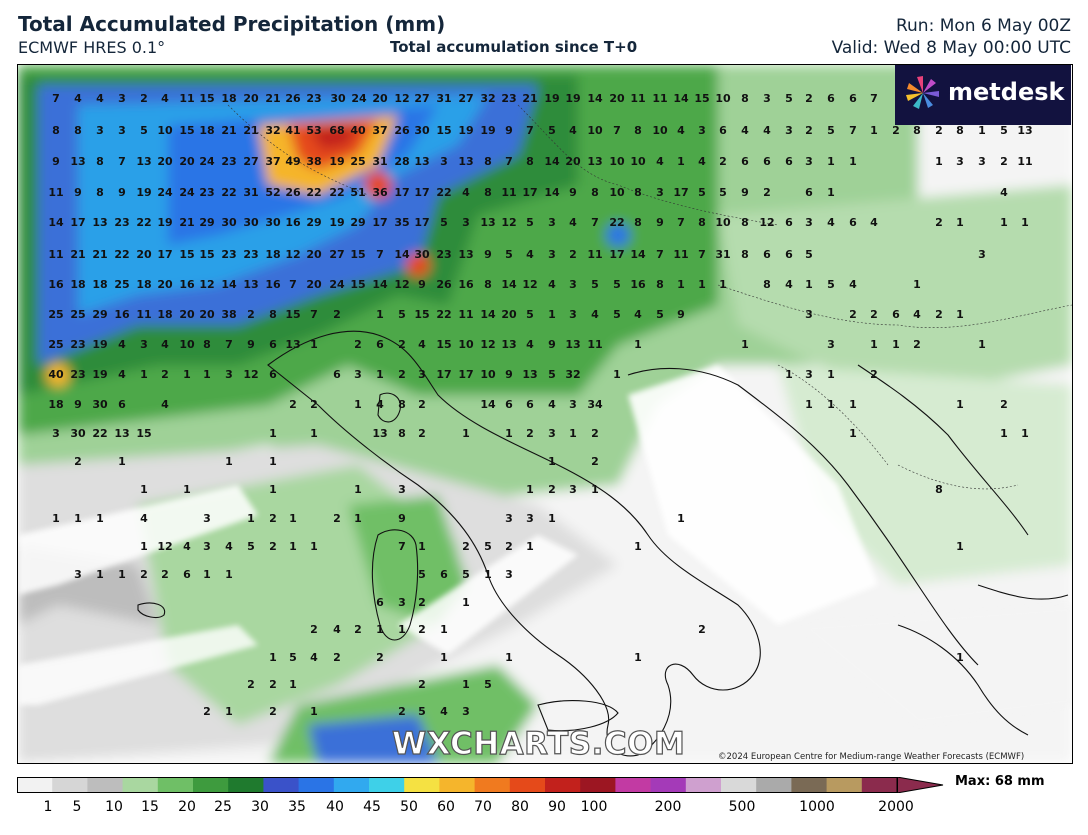  Describe the element at coordinates (99, 433) in the screenshot. I see `precip-value-label: 22` at that location.